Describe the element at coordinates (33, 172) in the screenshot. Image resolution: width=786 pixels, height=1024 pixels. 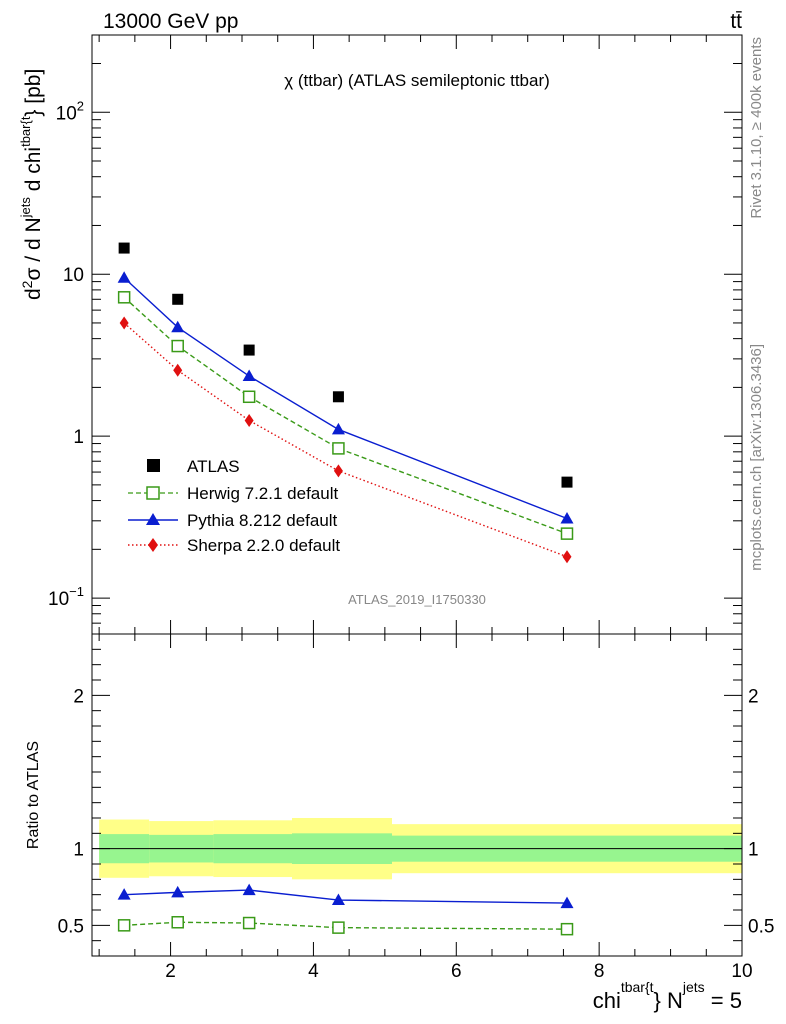
I see `ylabel-mid: d chi` at that location.